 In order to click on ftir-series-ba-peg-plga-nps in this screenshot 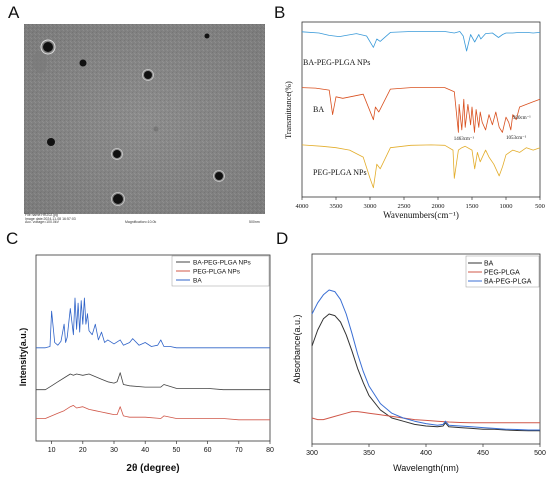, I will do `click(421, 41)`.